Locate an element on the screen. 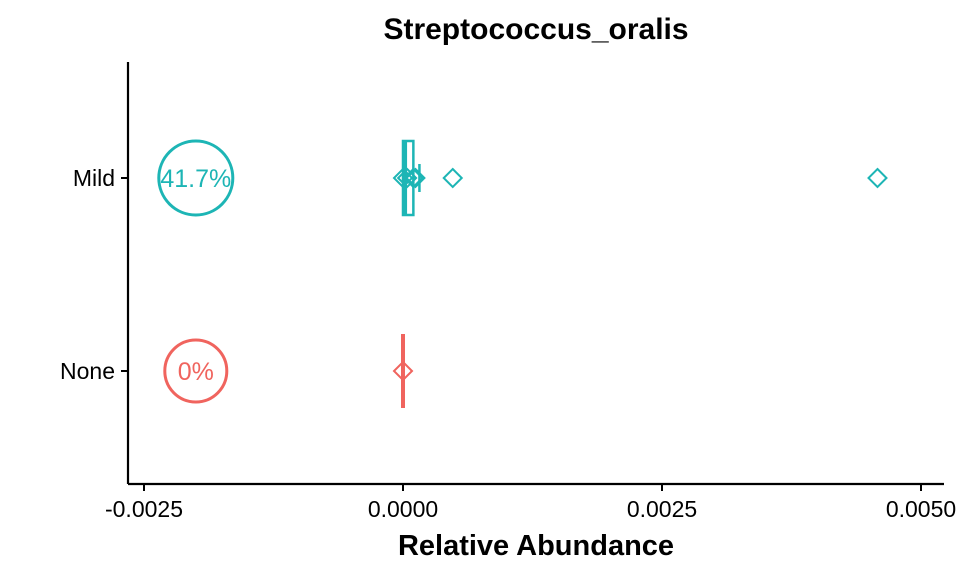  y-tick-label: Mild is located at coordinates (94, 178).